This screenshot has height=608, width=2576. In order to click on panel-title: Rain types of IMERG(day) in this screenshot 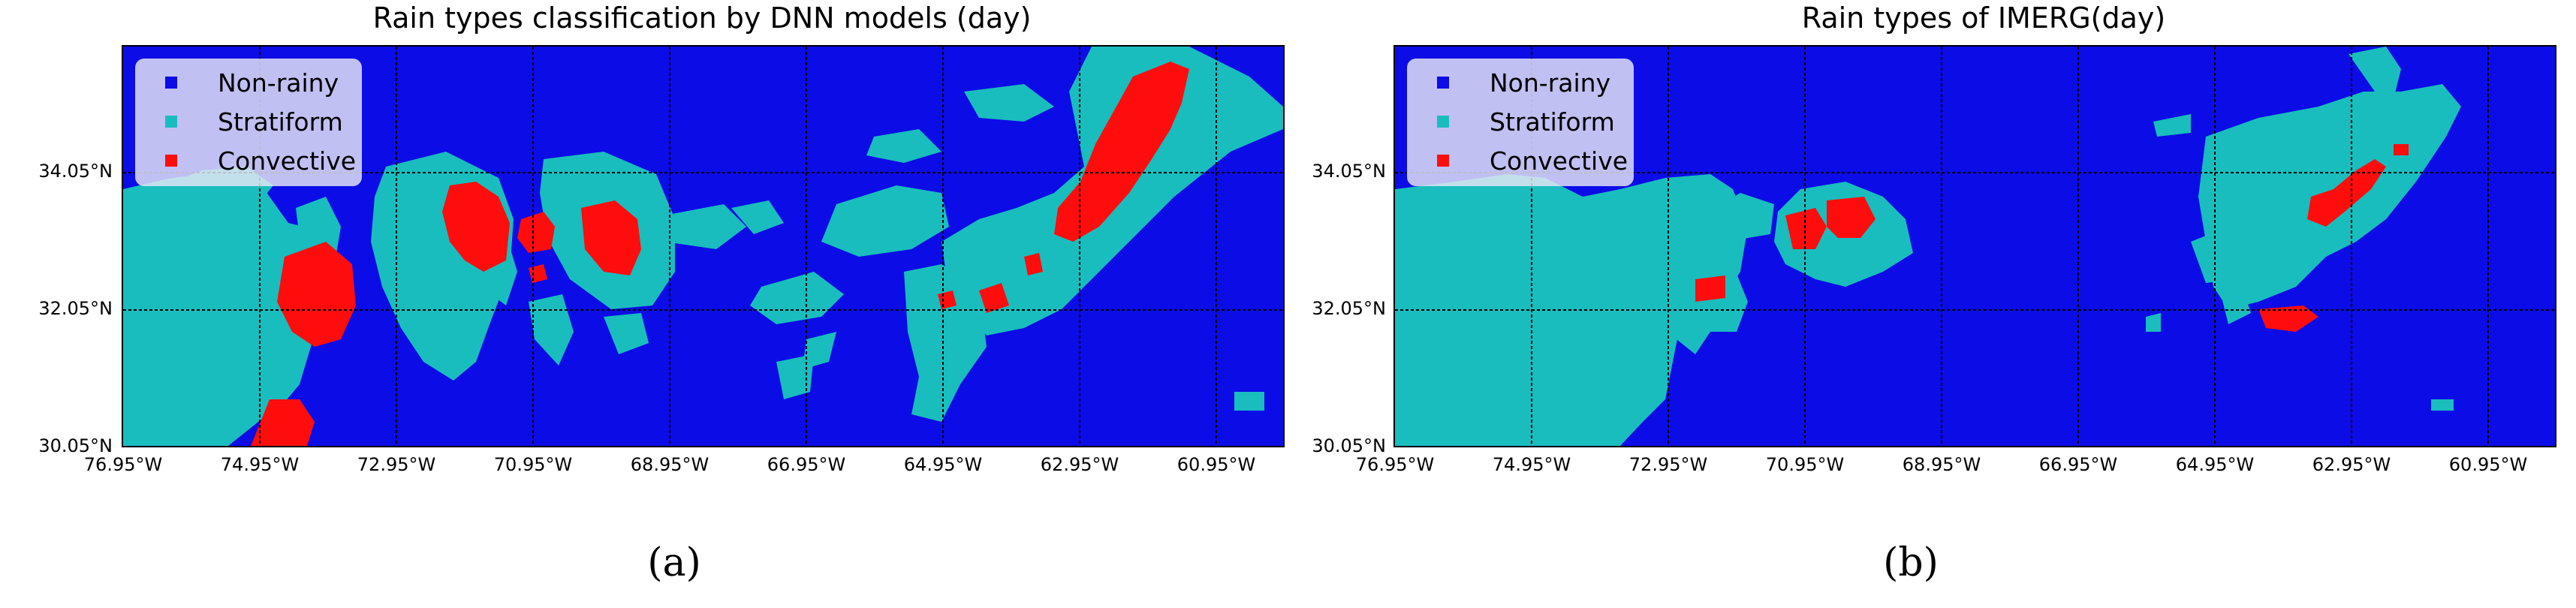, I will do `click(1984, 18)`.